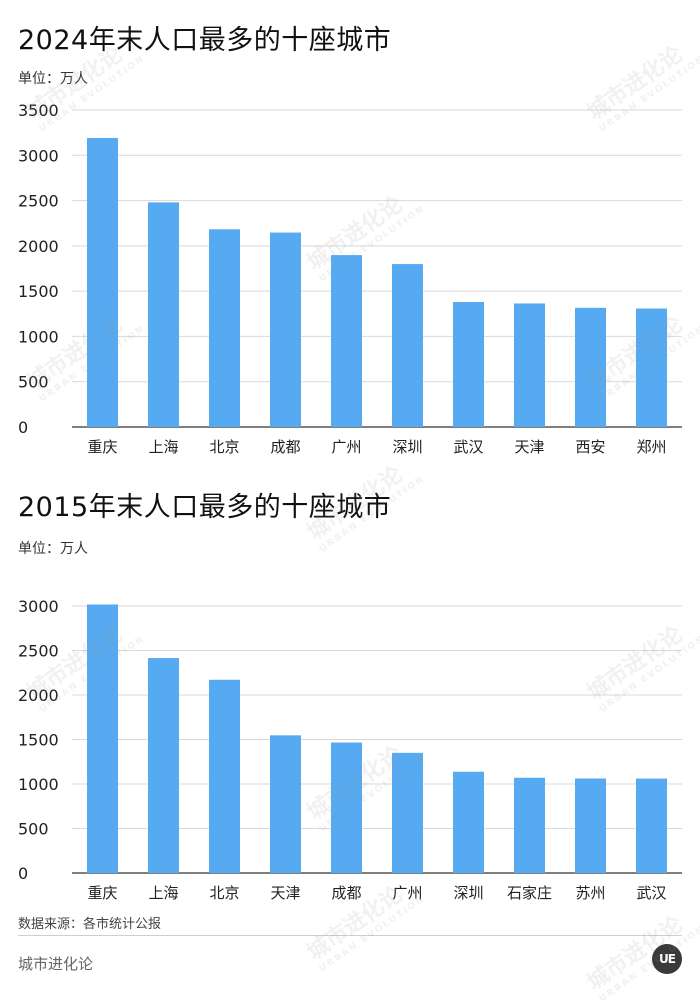  I want to click on x-tick-label: 西安, so click(590, 447).